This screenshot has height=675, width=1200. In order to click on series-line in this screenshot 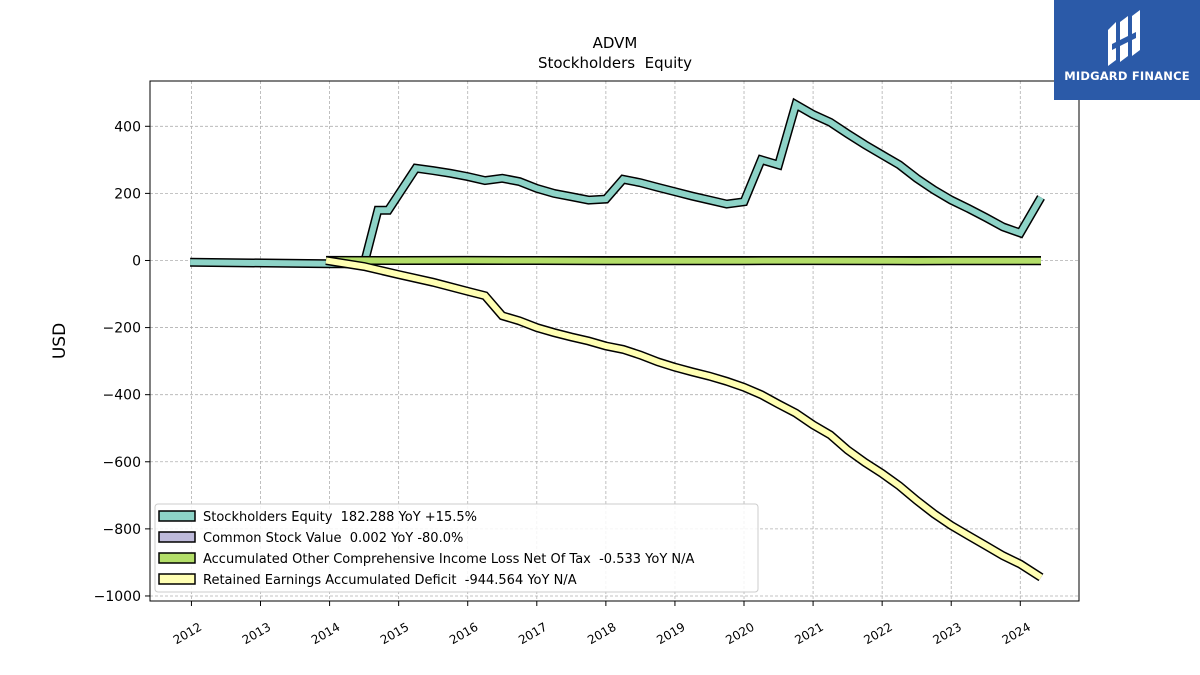, I will do `click(684, 260)`.